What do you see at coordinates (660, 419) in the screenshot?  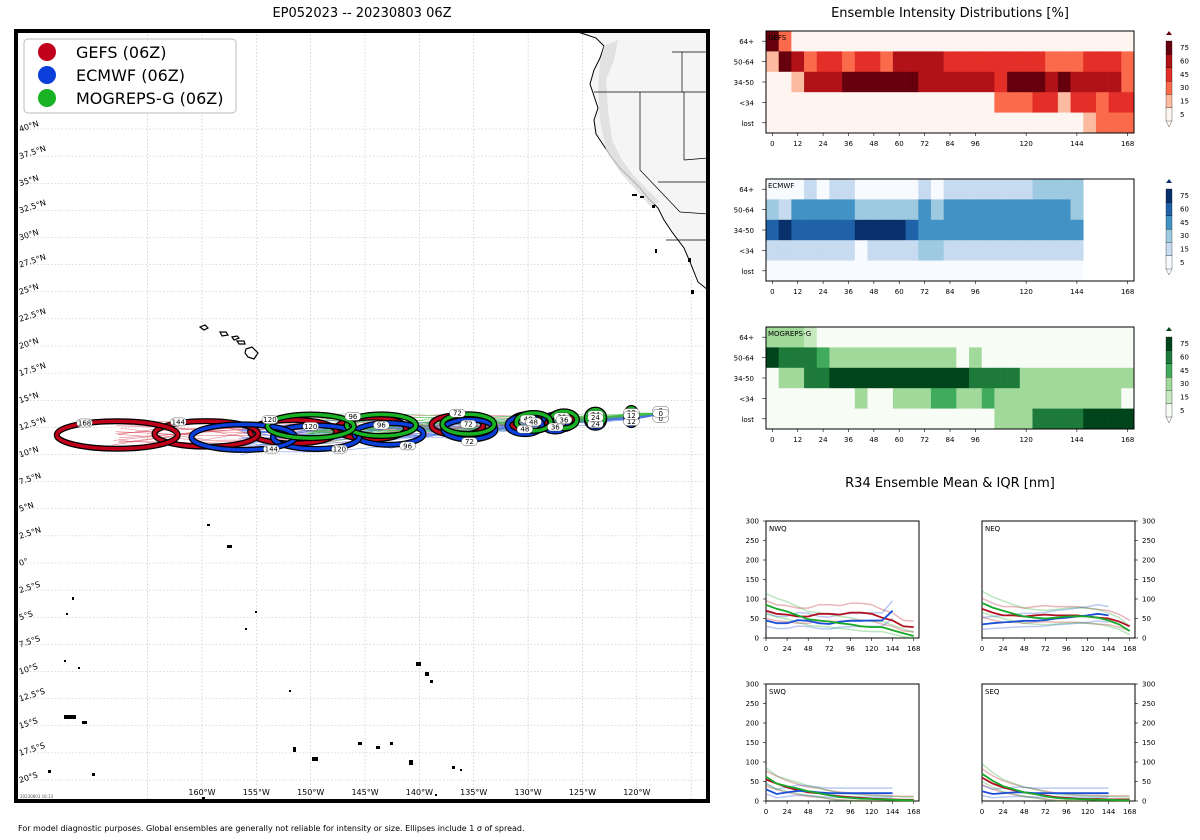 I see `hour-label: 0` at bounding box center [660, 419].